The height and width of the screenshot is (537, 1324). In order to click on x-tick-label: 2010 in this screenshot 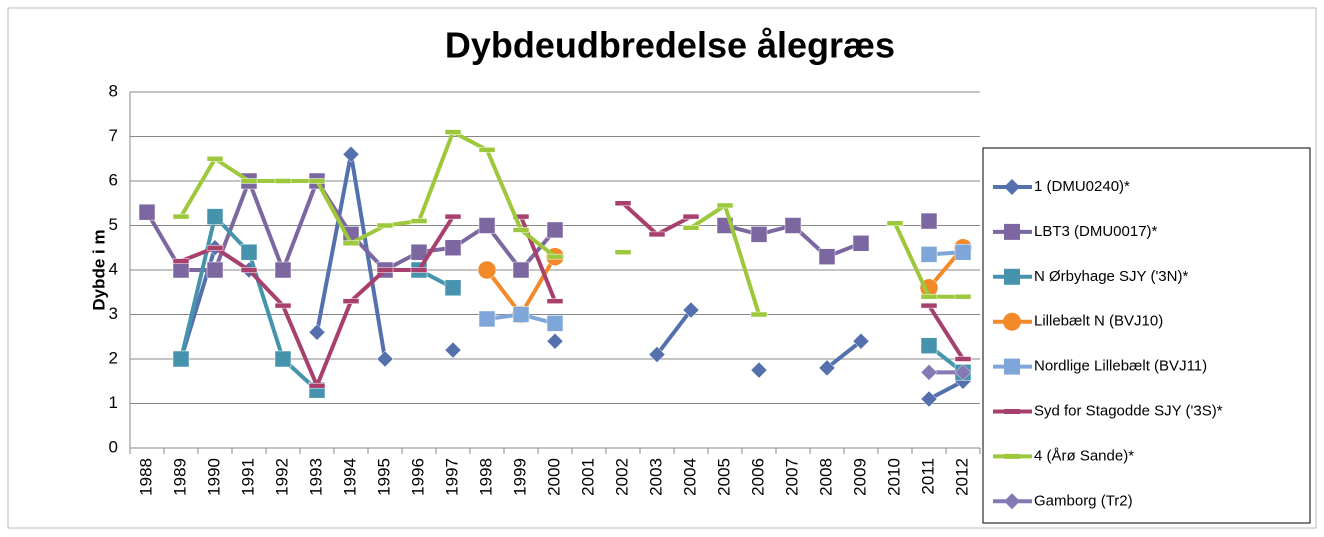, I will do `click(893, 477)`.